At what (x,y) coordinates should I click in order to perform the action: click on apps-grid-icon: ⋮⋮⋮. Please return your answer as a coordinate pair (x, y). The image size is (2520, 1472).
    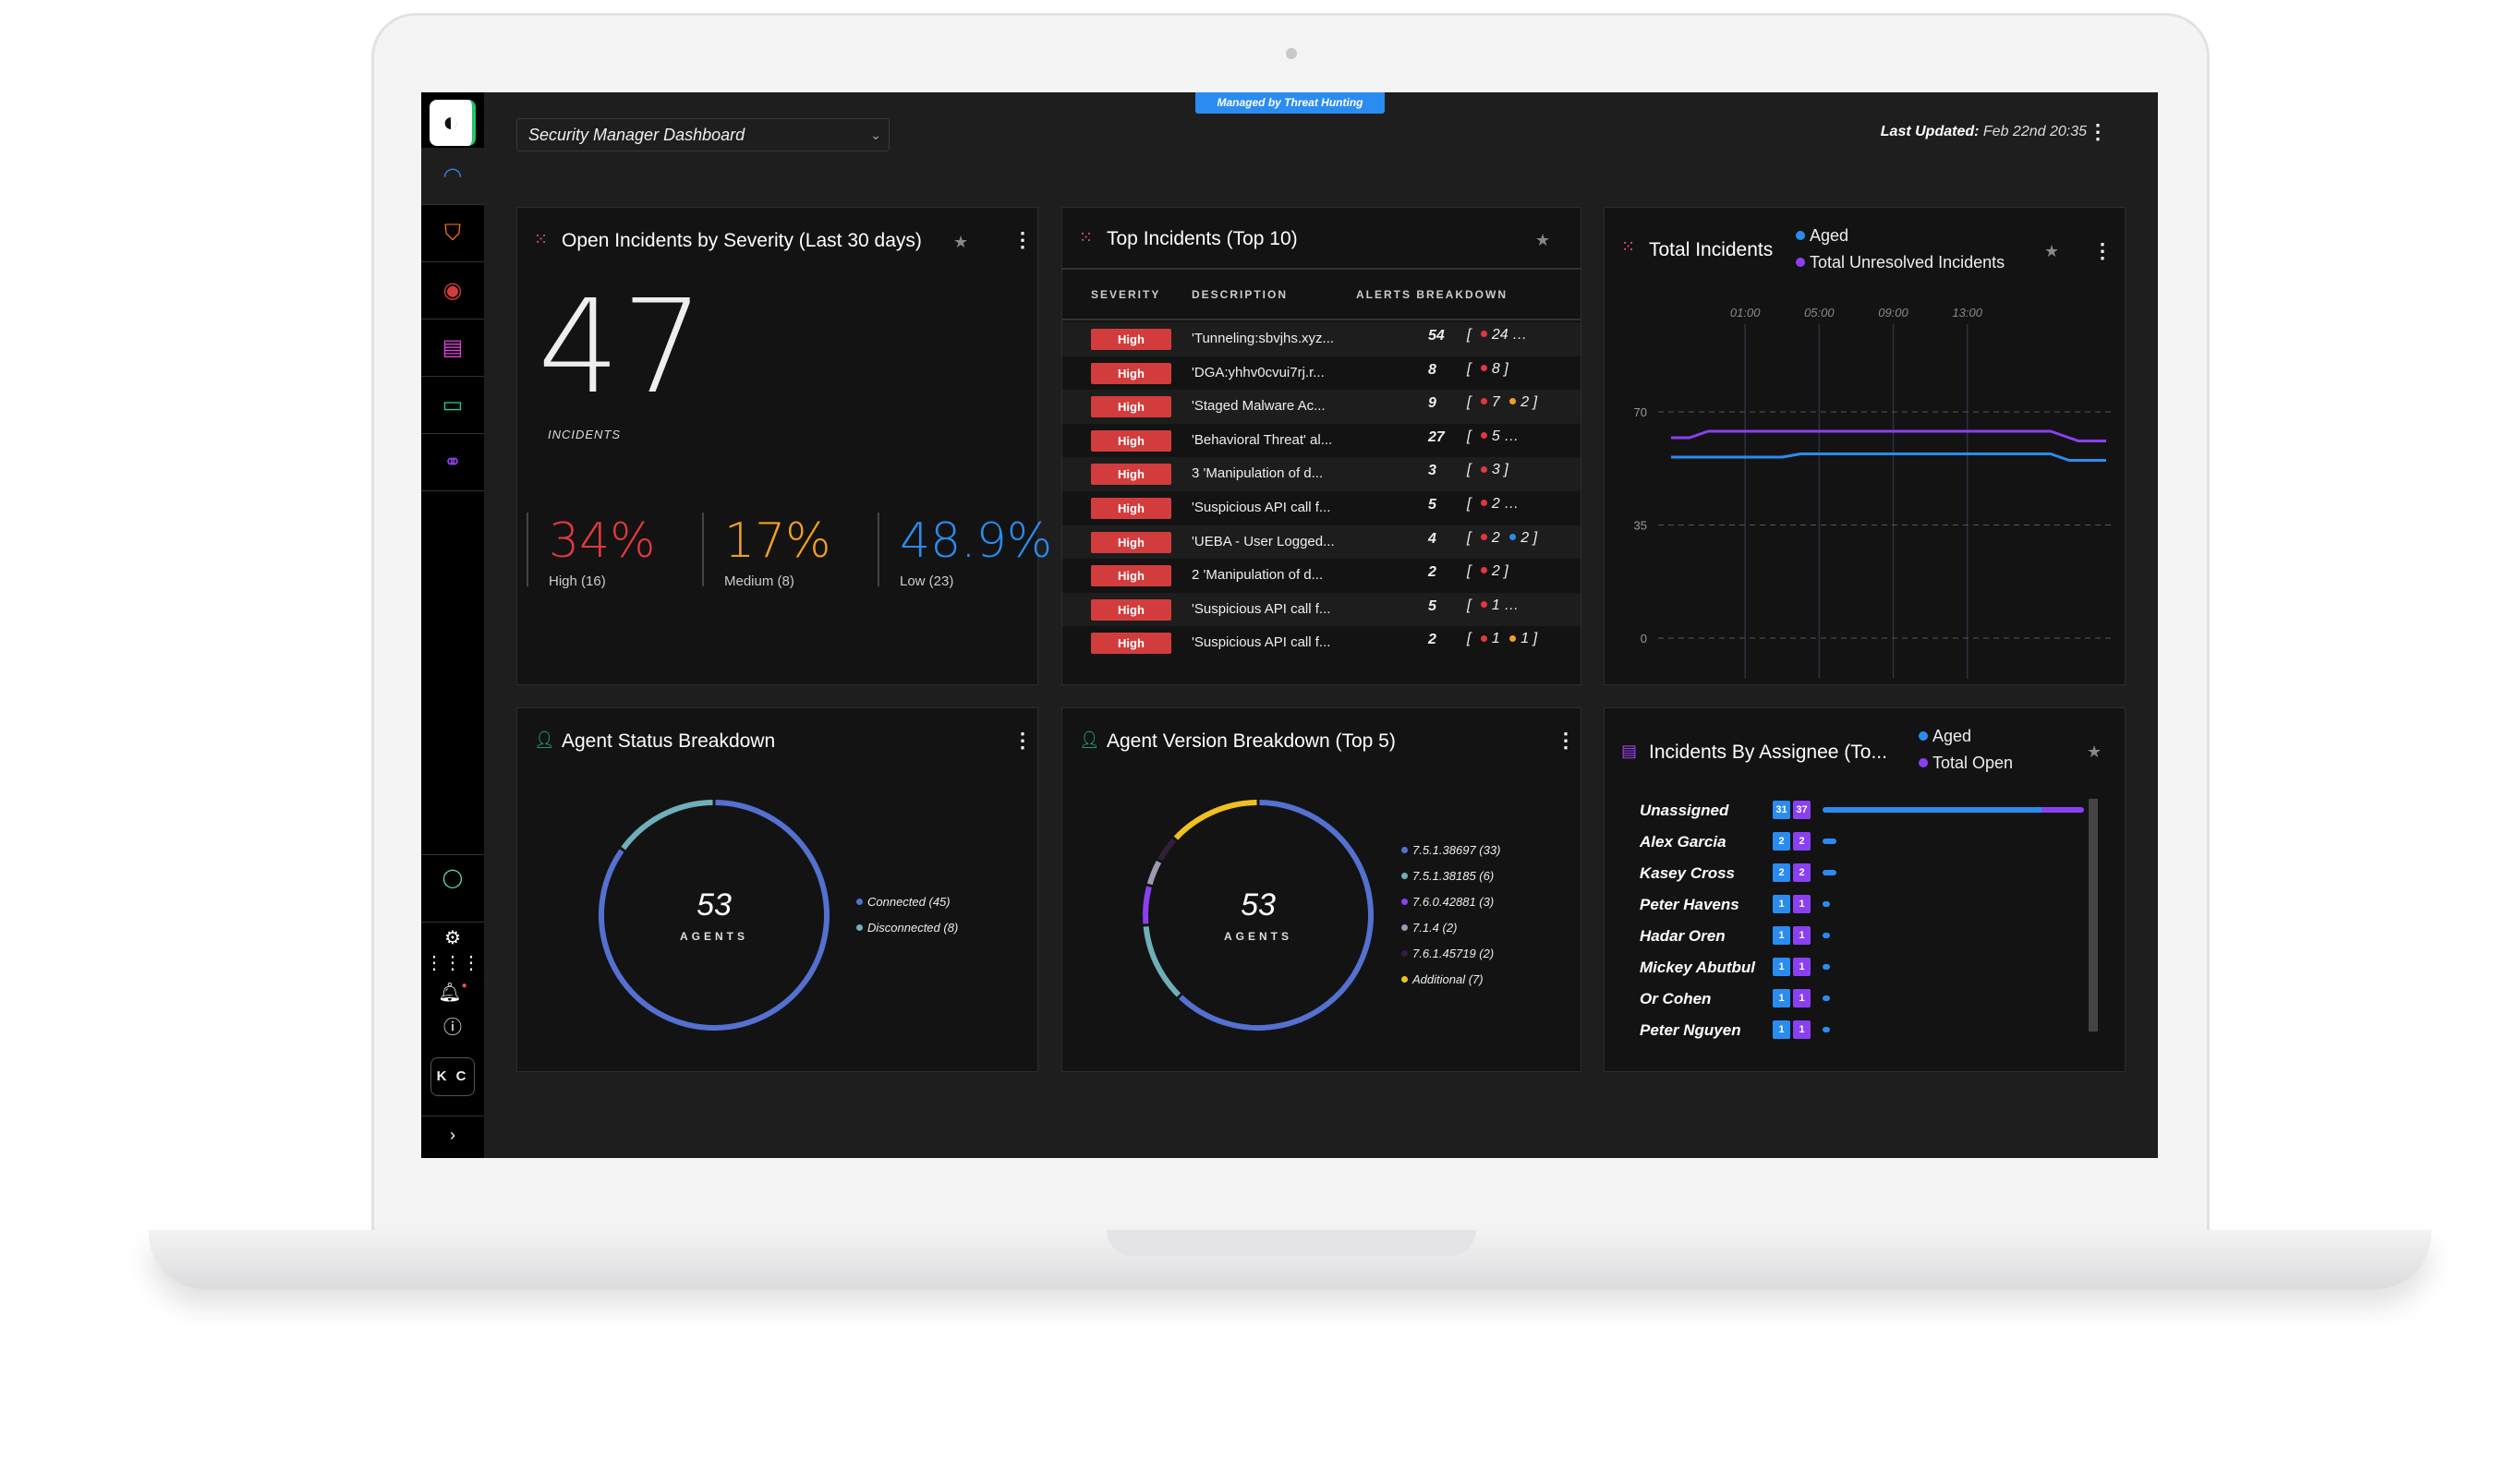
    Looking at the image, I should click on (452, 963).